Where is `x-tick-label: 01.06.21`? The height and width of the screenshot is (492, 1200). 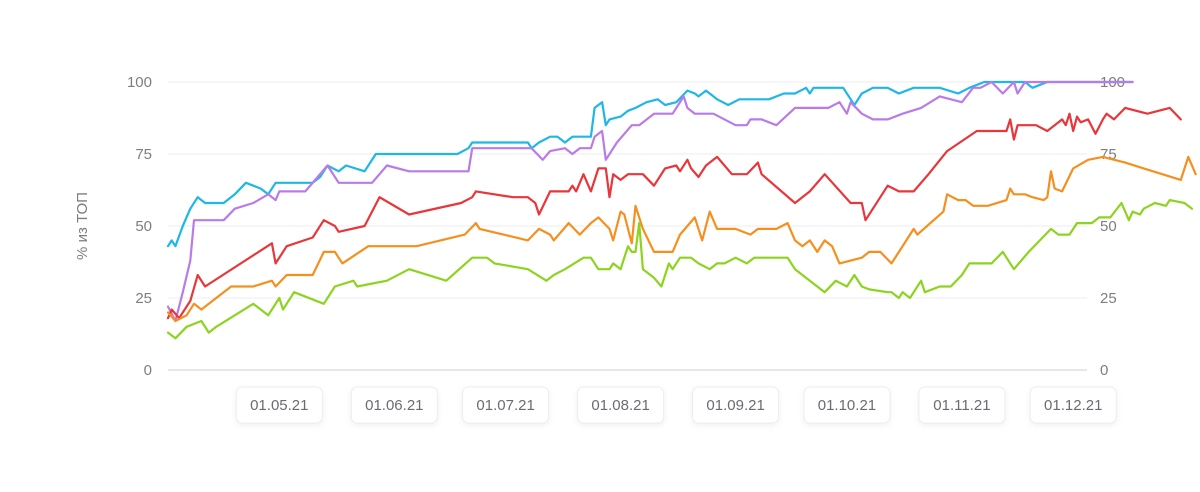
x-tick-label: 01.06.21 is located at coordinates (394, 405).